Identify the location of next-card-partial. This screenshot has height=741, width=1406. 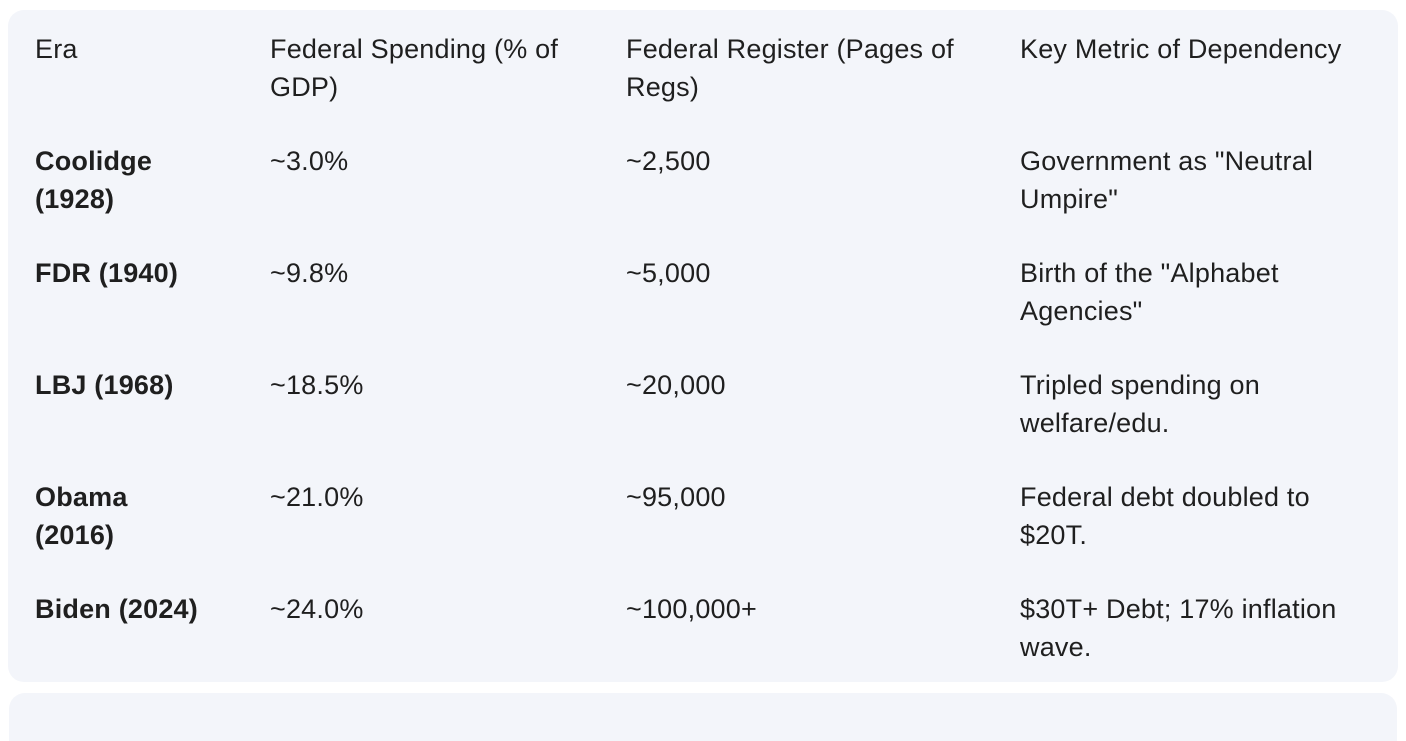
(703, 717).